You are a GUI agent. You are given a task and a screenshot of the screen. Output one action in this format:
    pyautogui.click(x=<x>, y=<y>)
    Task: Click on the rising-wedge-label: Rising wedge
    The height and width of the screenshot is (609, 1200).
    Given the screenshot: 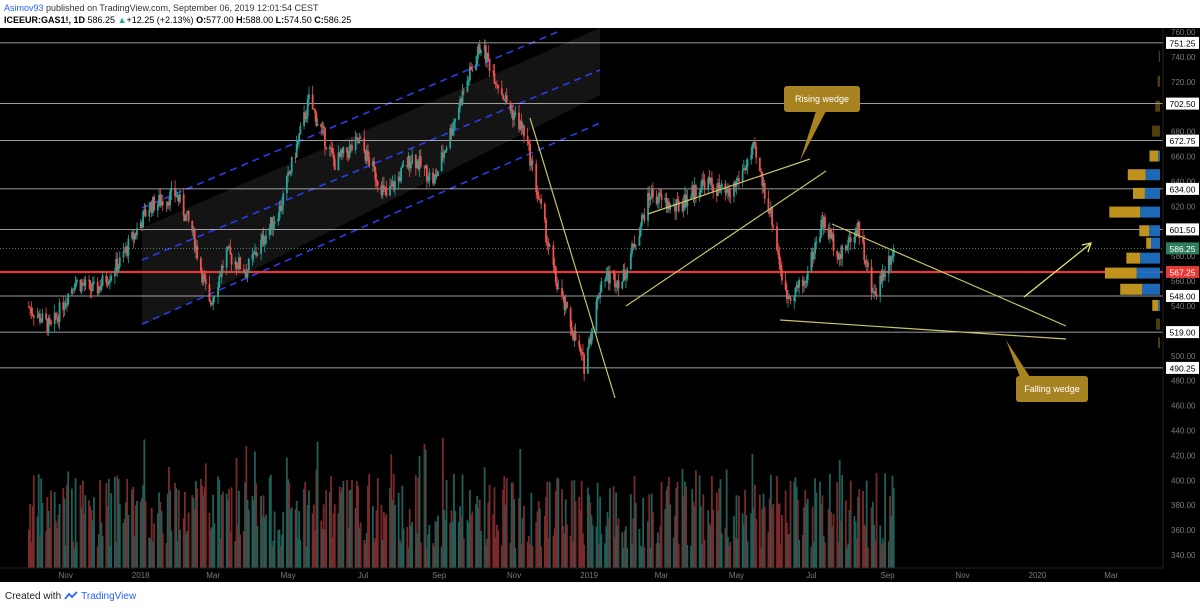 What is the action you would take?
    pyautogui.click(x=822, y=99)
    